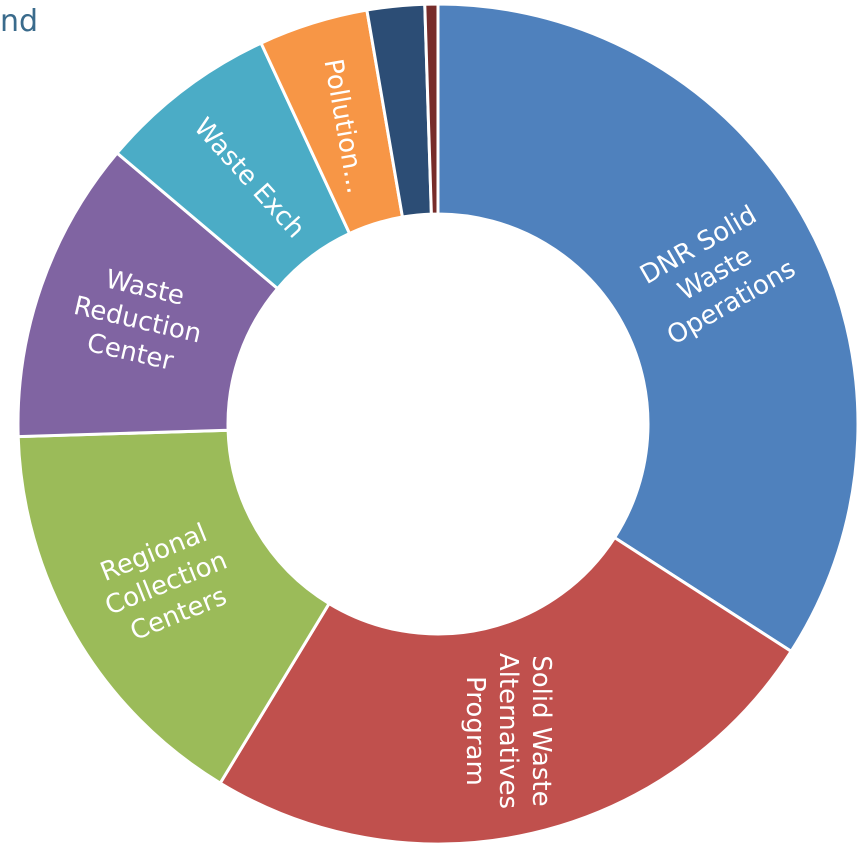  Describe the element at coordinates (508, 731) in the screenshot. I see `slice-label-1: Solid WasteAlternativesProgram` at that location.